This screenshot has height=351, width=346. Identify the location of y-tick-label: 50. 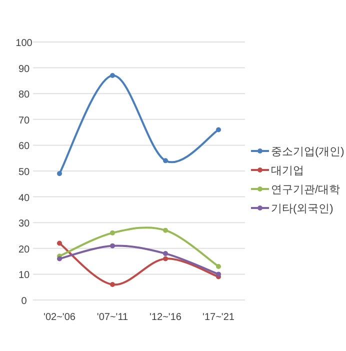
(24, 172).